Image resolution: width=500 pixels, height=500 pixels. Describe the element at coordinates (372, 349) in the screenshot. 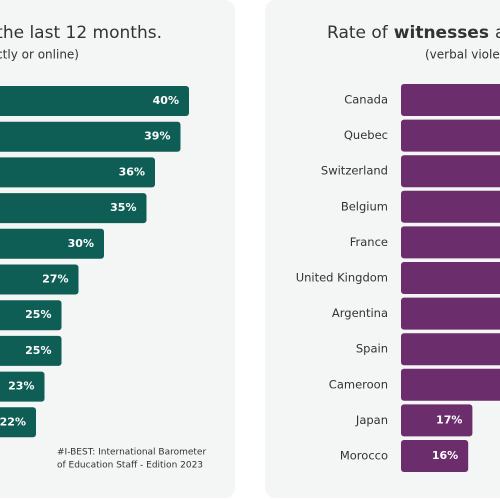

I see `category-label: Spain` at that location.